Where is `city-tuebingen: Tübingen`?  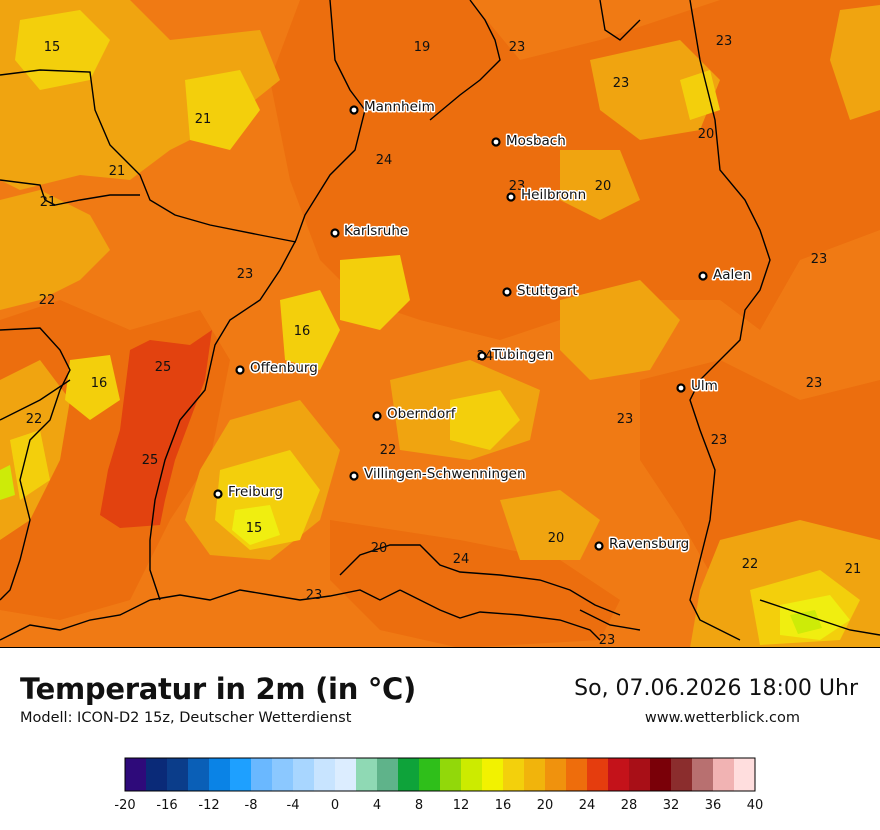 city-tuebingen: Tübingen is located at coordinates (516, 355).